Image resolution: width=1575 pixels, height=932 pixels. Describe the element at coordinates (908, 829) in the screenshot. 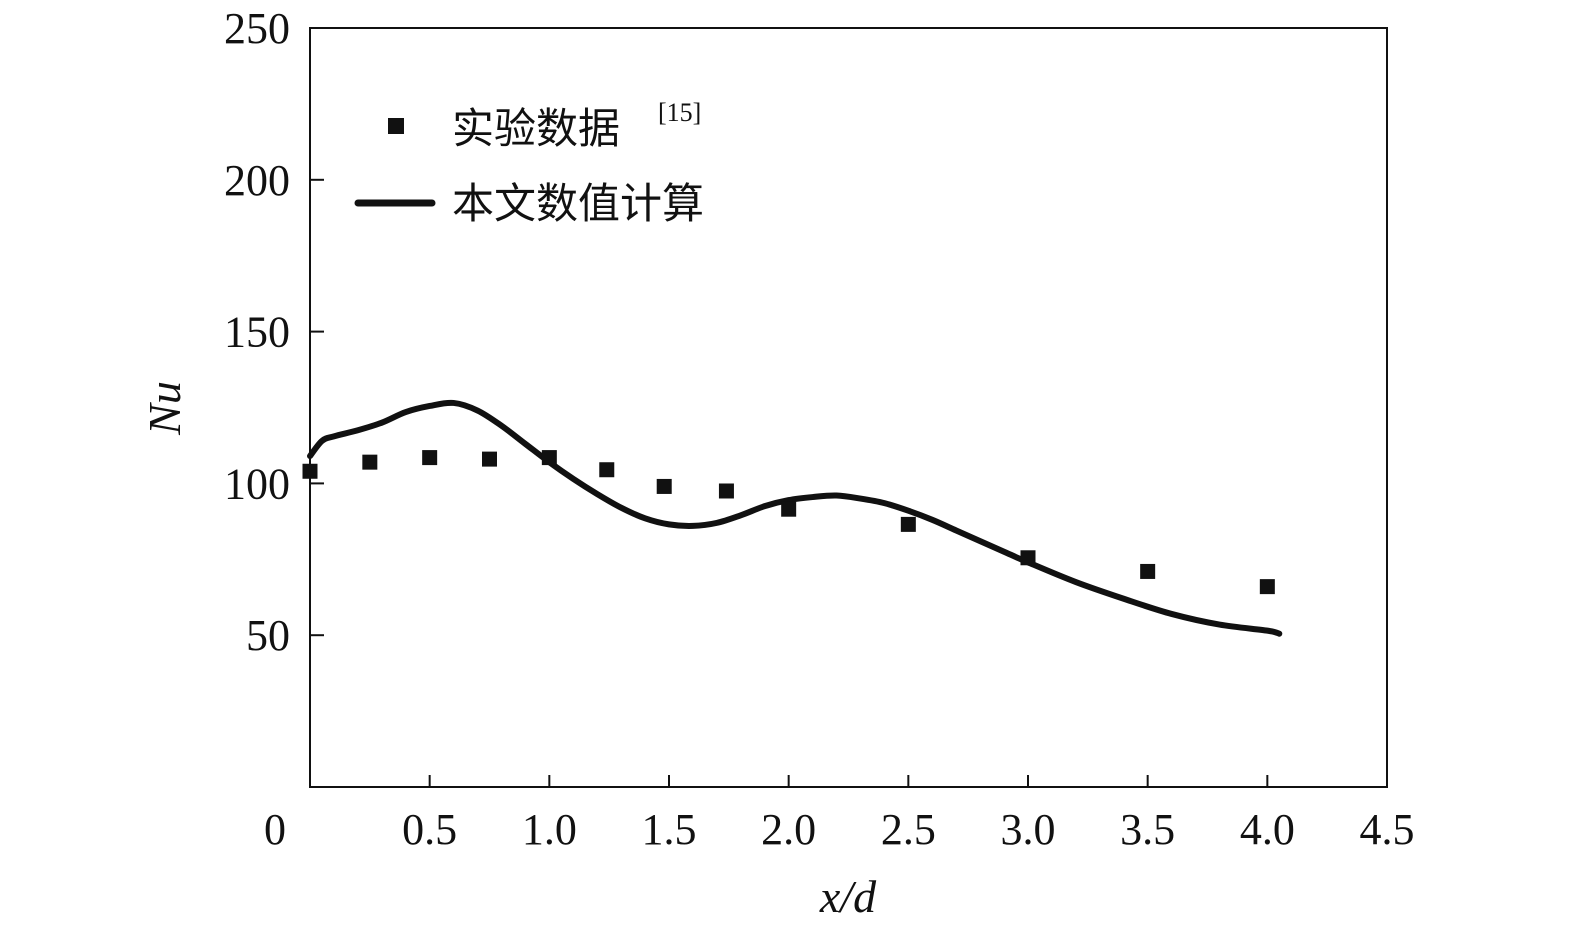

I see `x-tick-label: 2.5` at that location.